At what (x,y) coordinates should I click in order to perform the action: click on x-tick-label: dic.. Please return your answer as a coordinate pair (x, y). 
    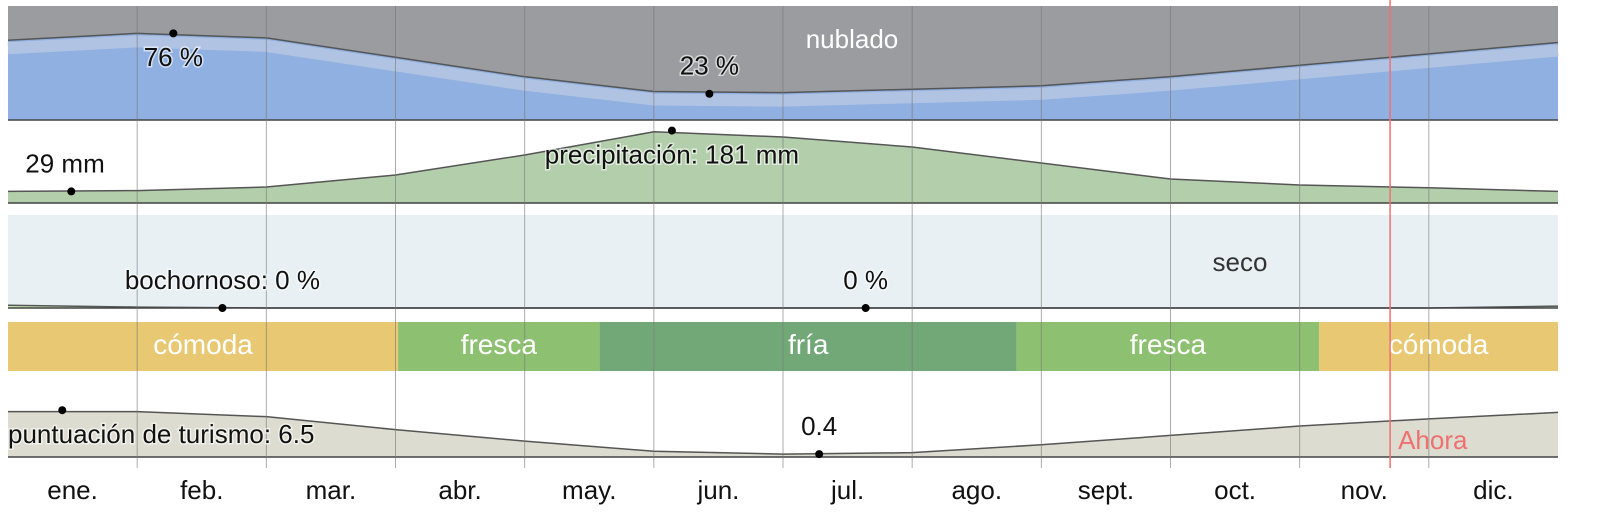
    Looking at the image, I should click on (1493, 490).